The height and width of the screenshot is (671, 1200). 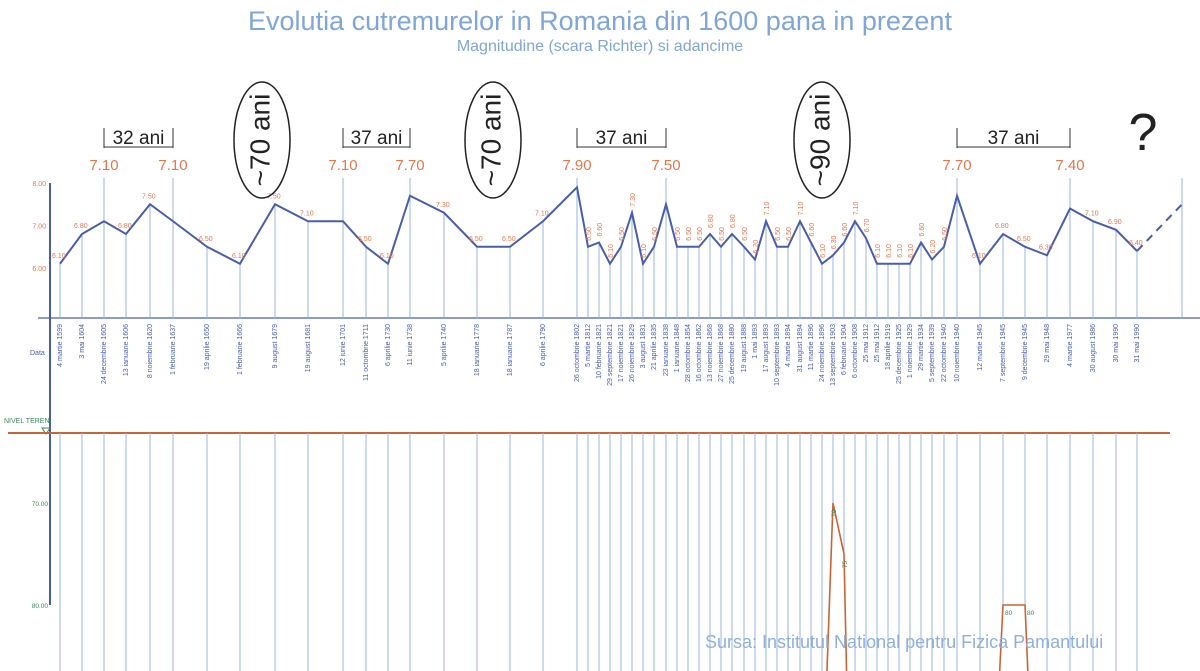 What do you see at coordinates (710, 353) in the screenshot?
I see `date-label: 13 noiembrie 1868` at bounding box center [710, 353].